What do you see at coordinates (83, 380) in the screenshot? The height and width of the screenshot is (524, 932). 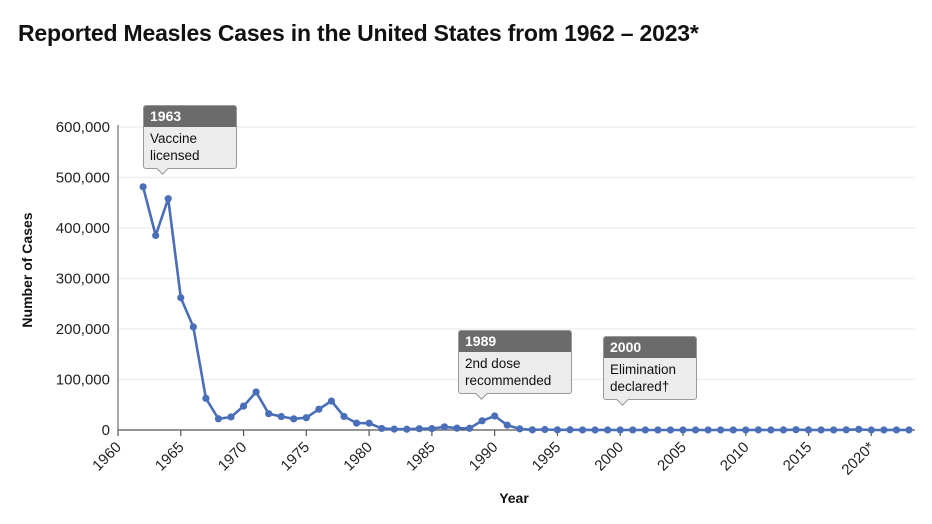 I see `y-tick-label: 100,000` at bounding box center [83, 380].